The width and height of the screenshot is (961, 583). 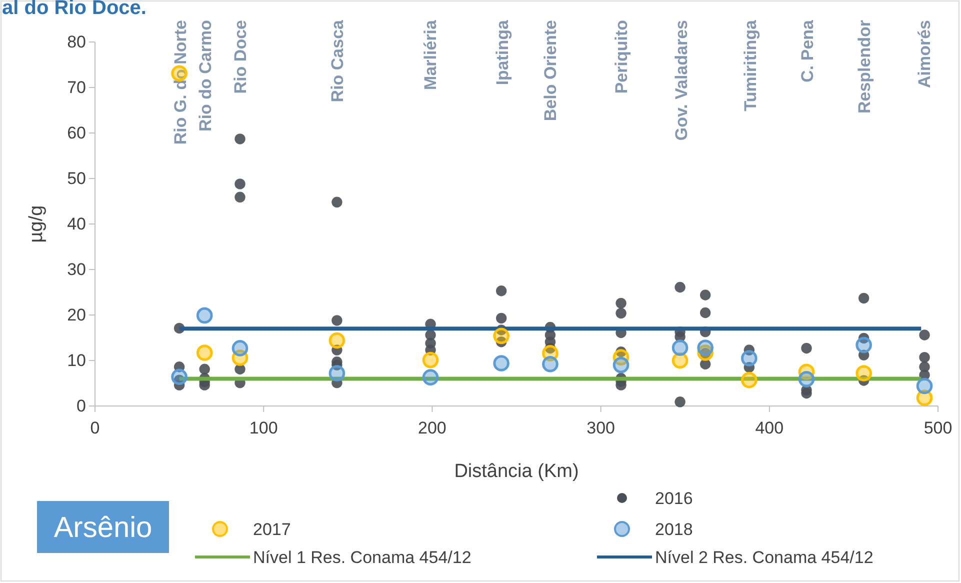 What do you see at coordinates (76, 87) in the screenshot?
I see `y-tick-label: 70` at bounding box center [76, 87].